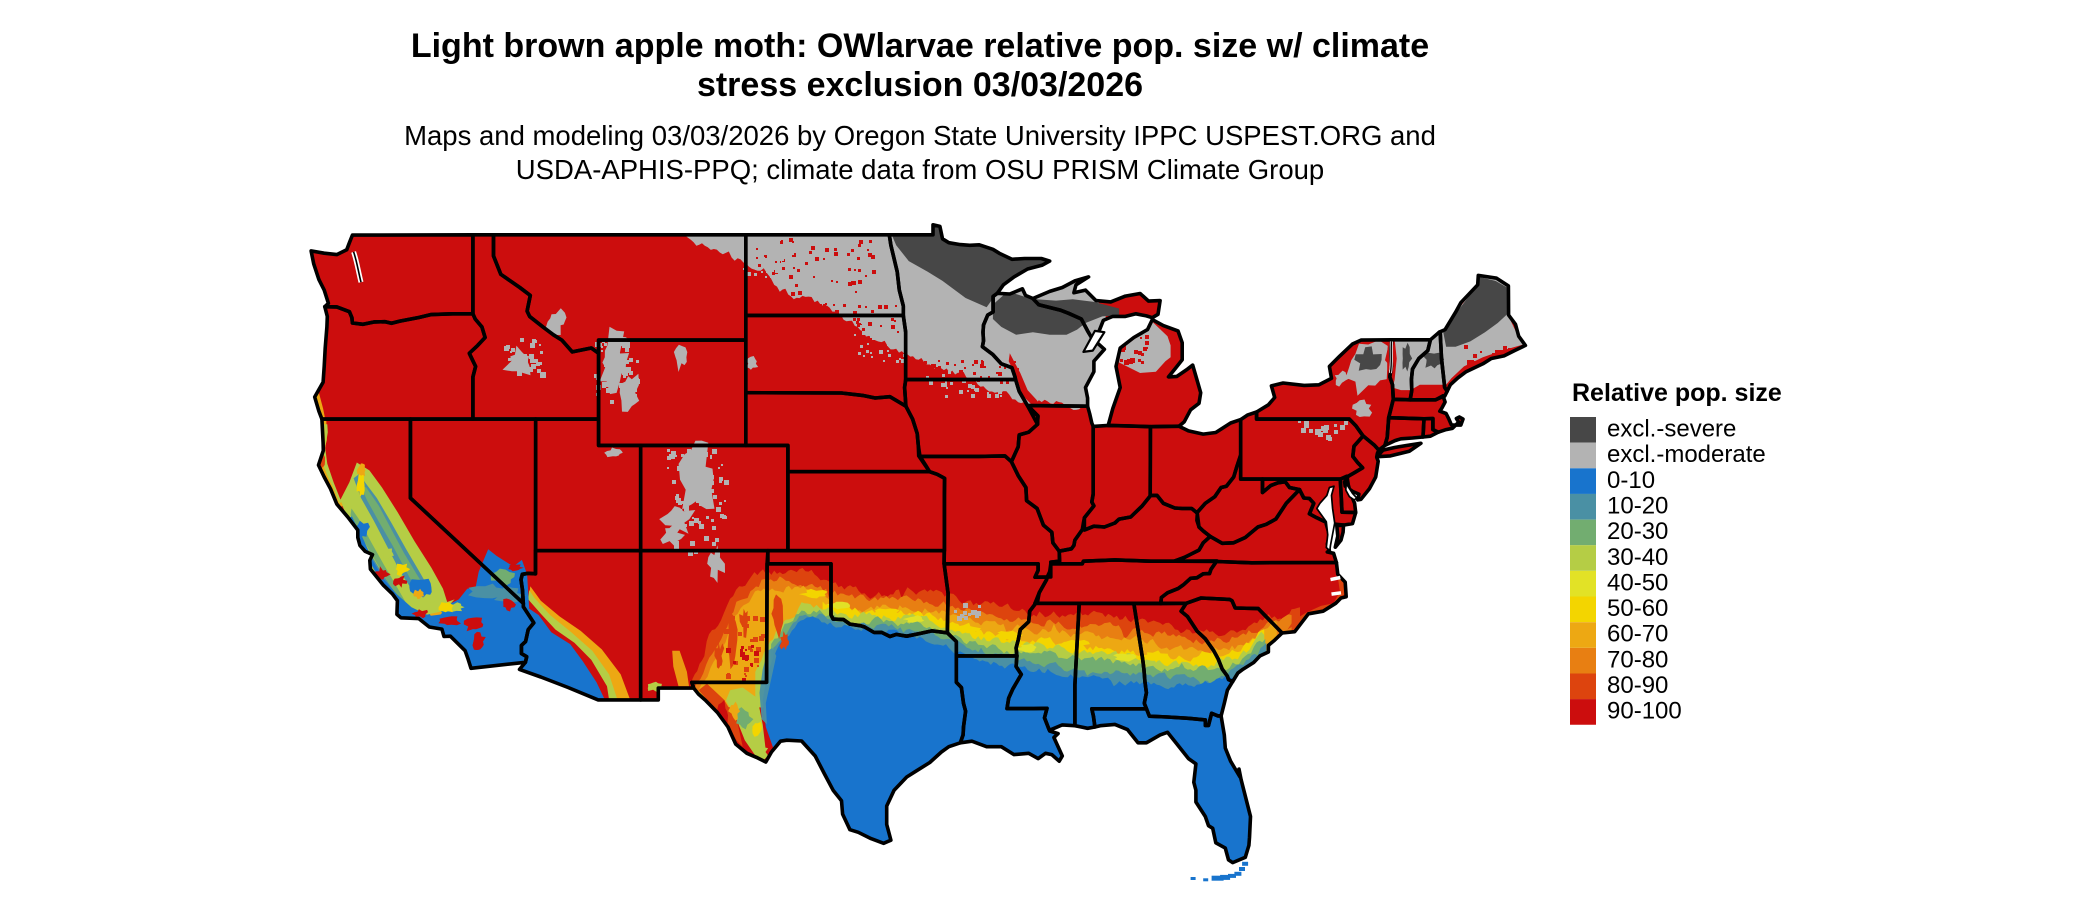 The image size is (2100, 897). I want to click on svg-text: 0-10, so click(1631, 480).